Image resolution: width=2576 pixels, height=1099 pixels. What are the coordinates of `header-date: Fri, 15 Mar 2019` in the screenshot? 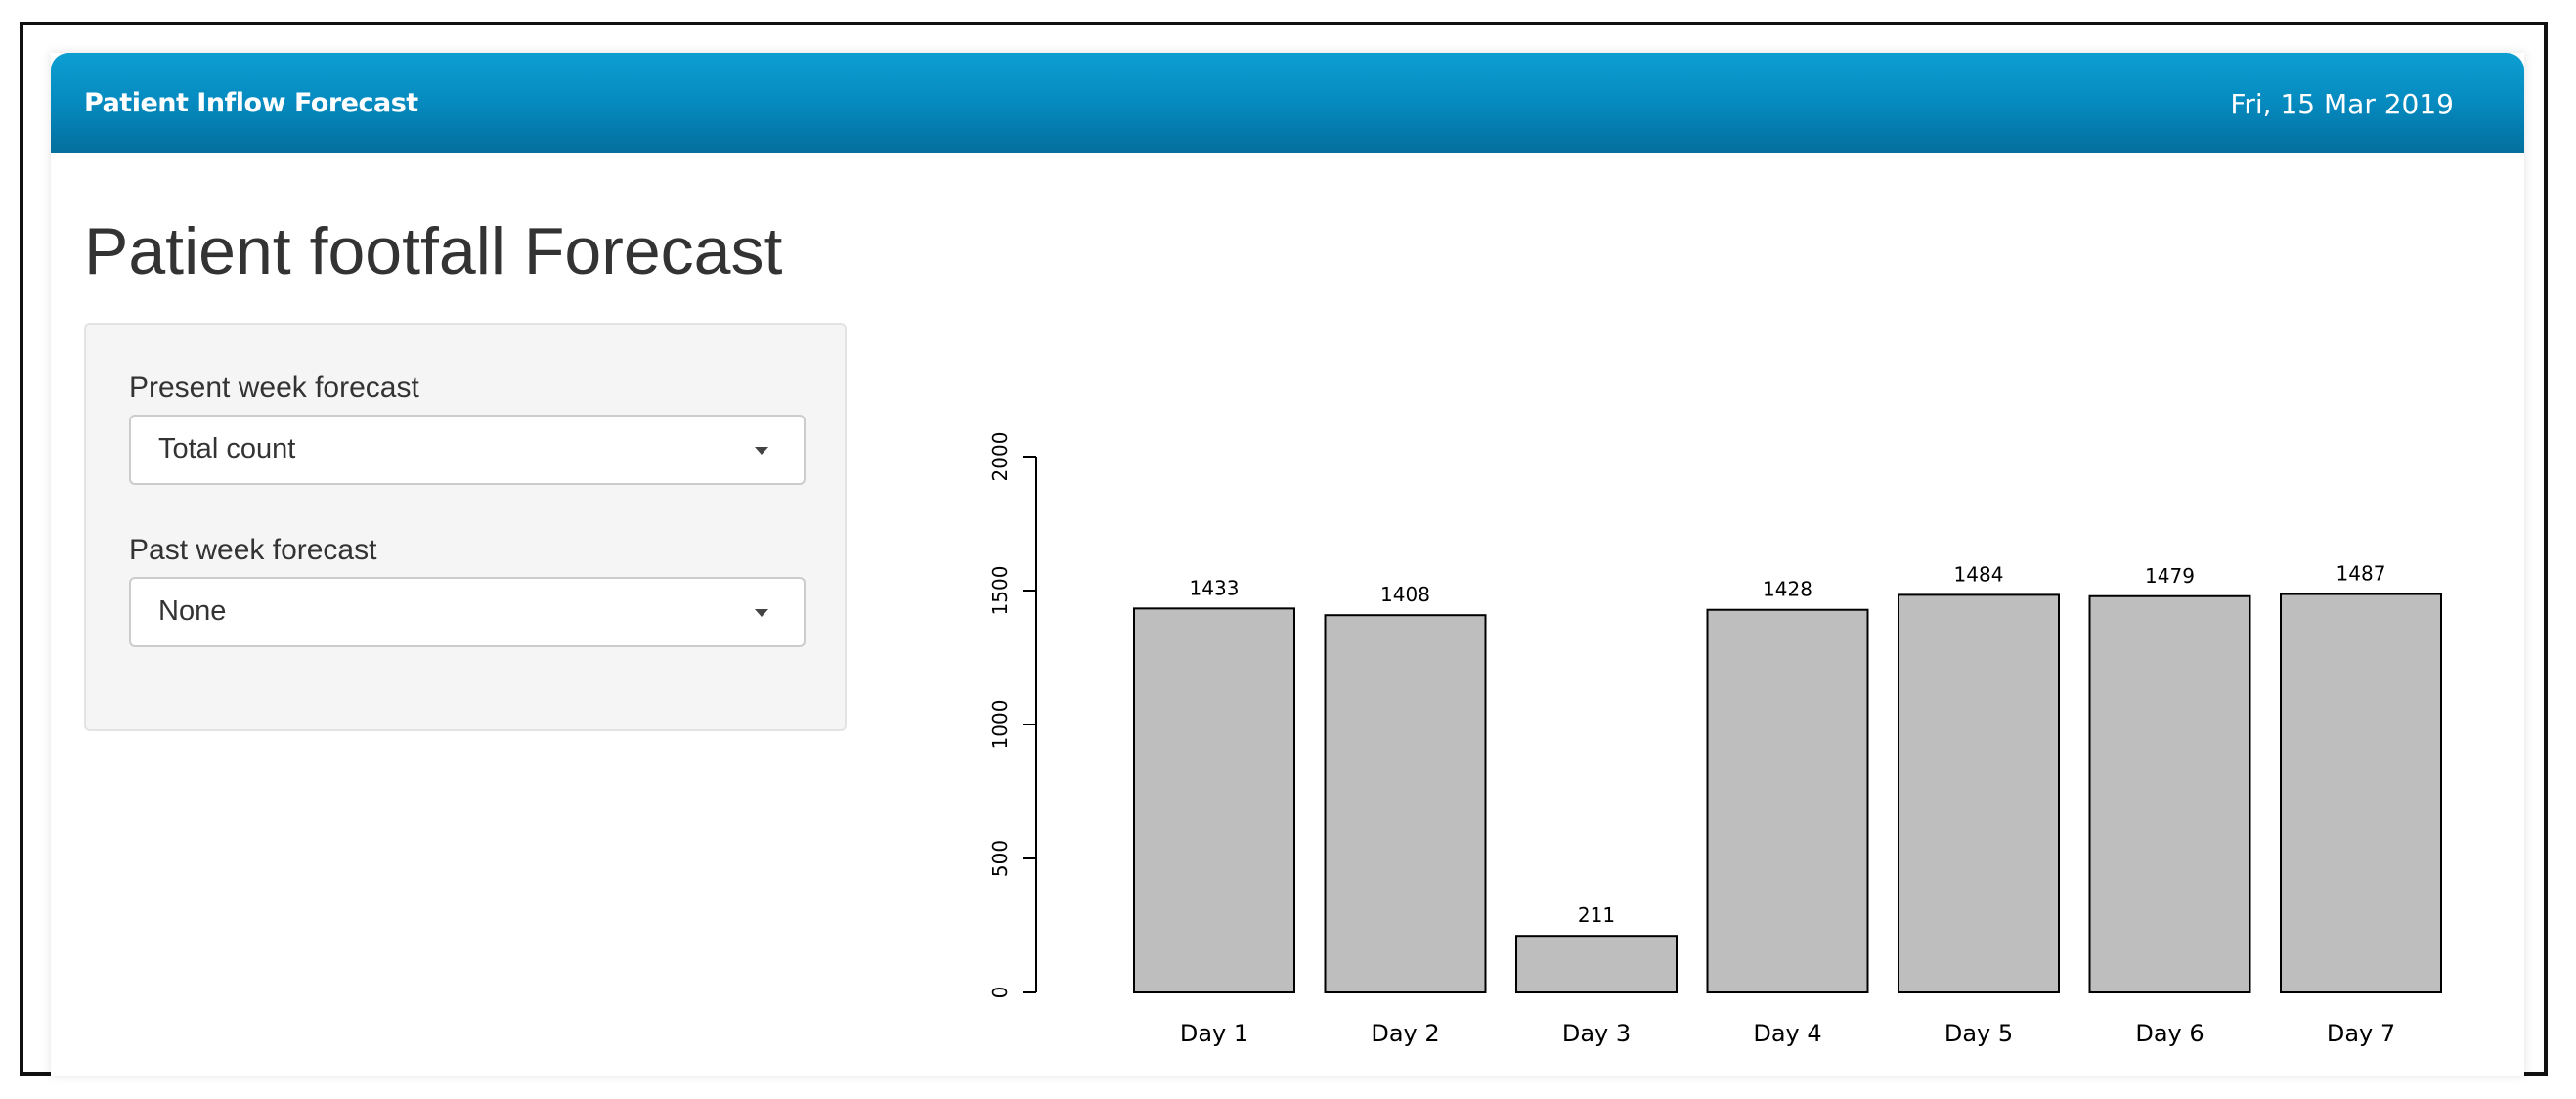 It's located at (2342, 104).